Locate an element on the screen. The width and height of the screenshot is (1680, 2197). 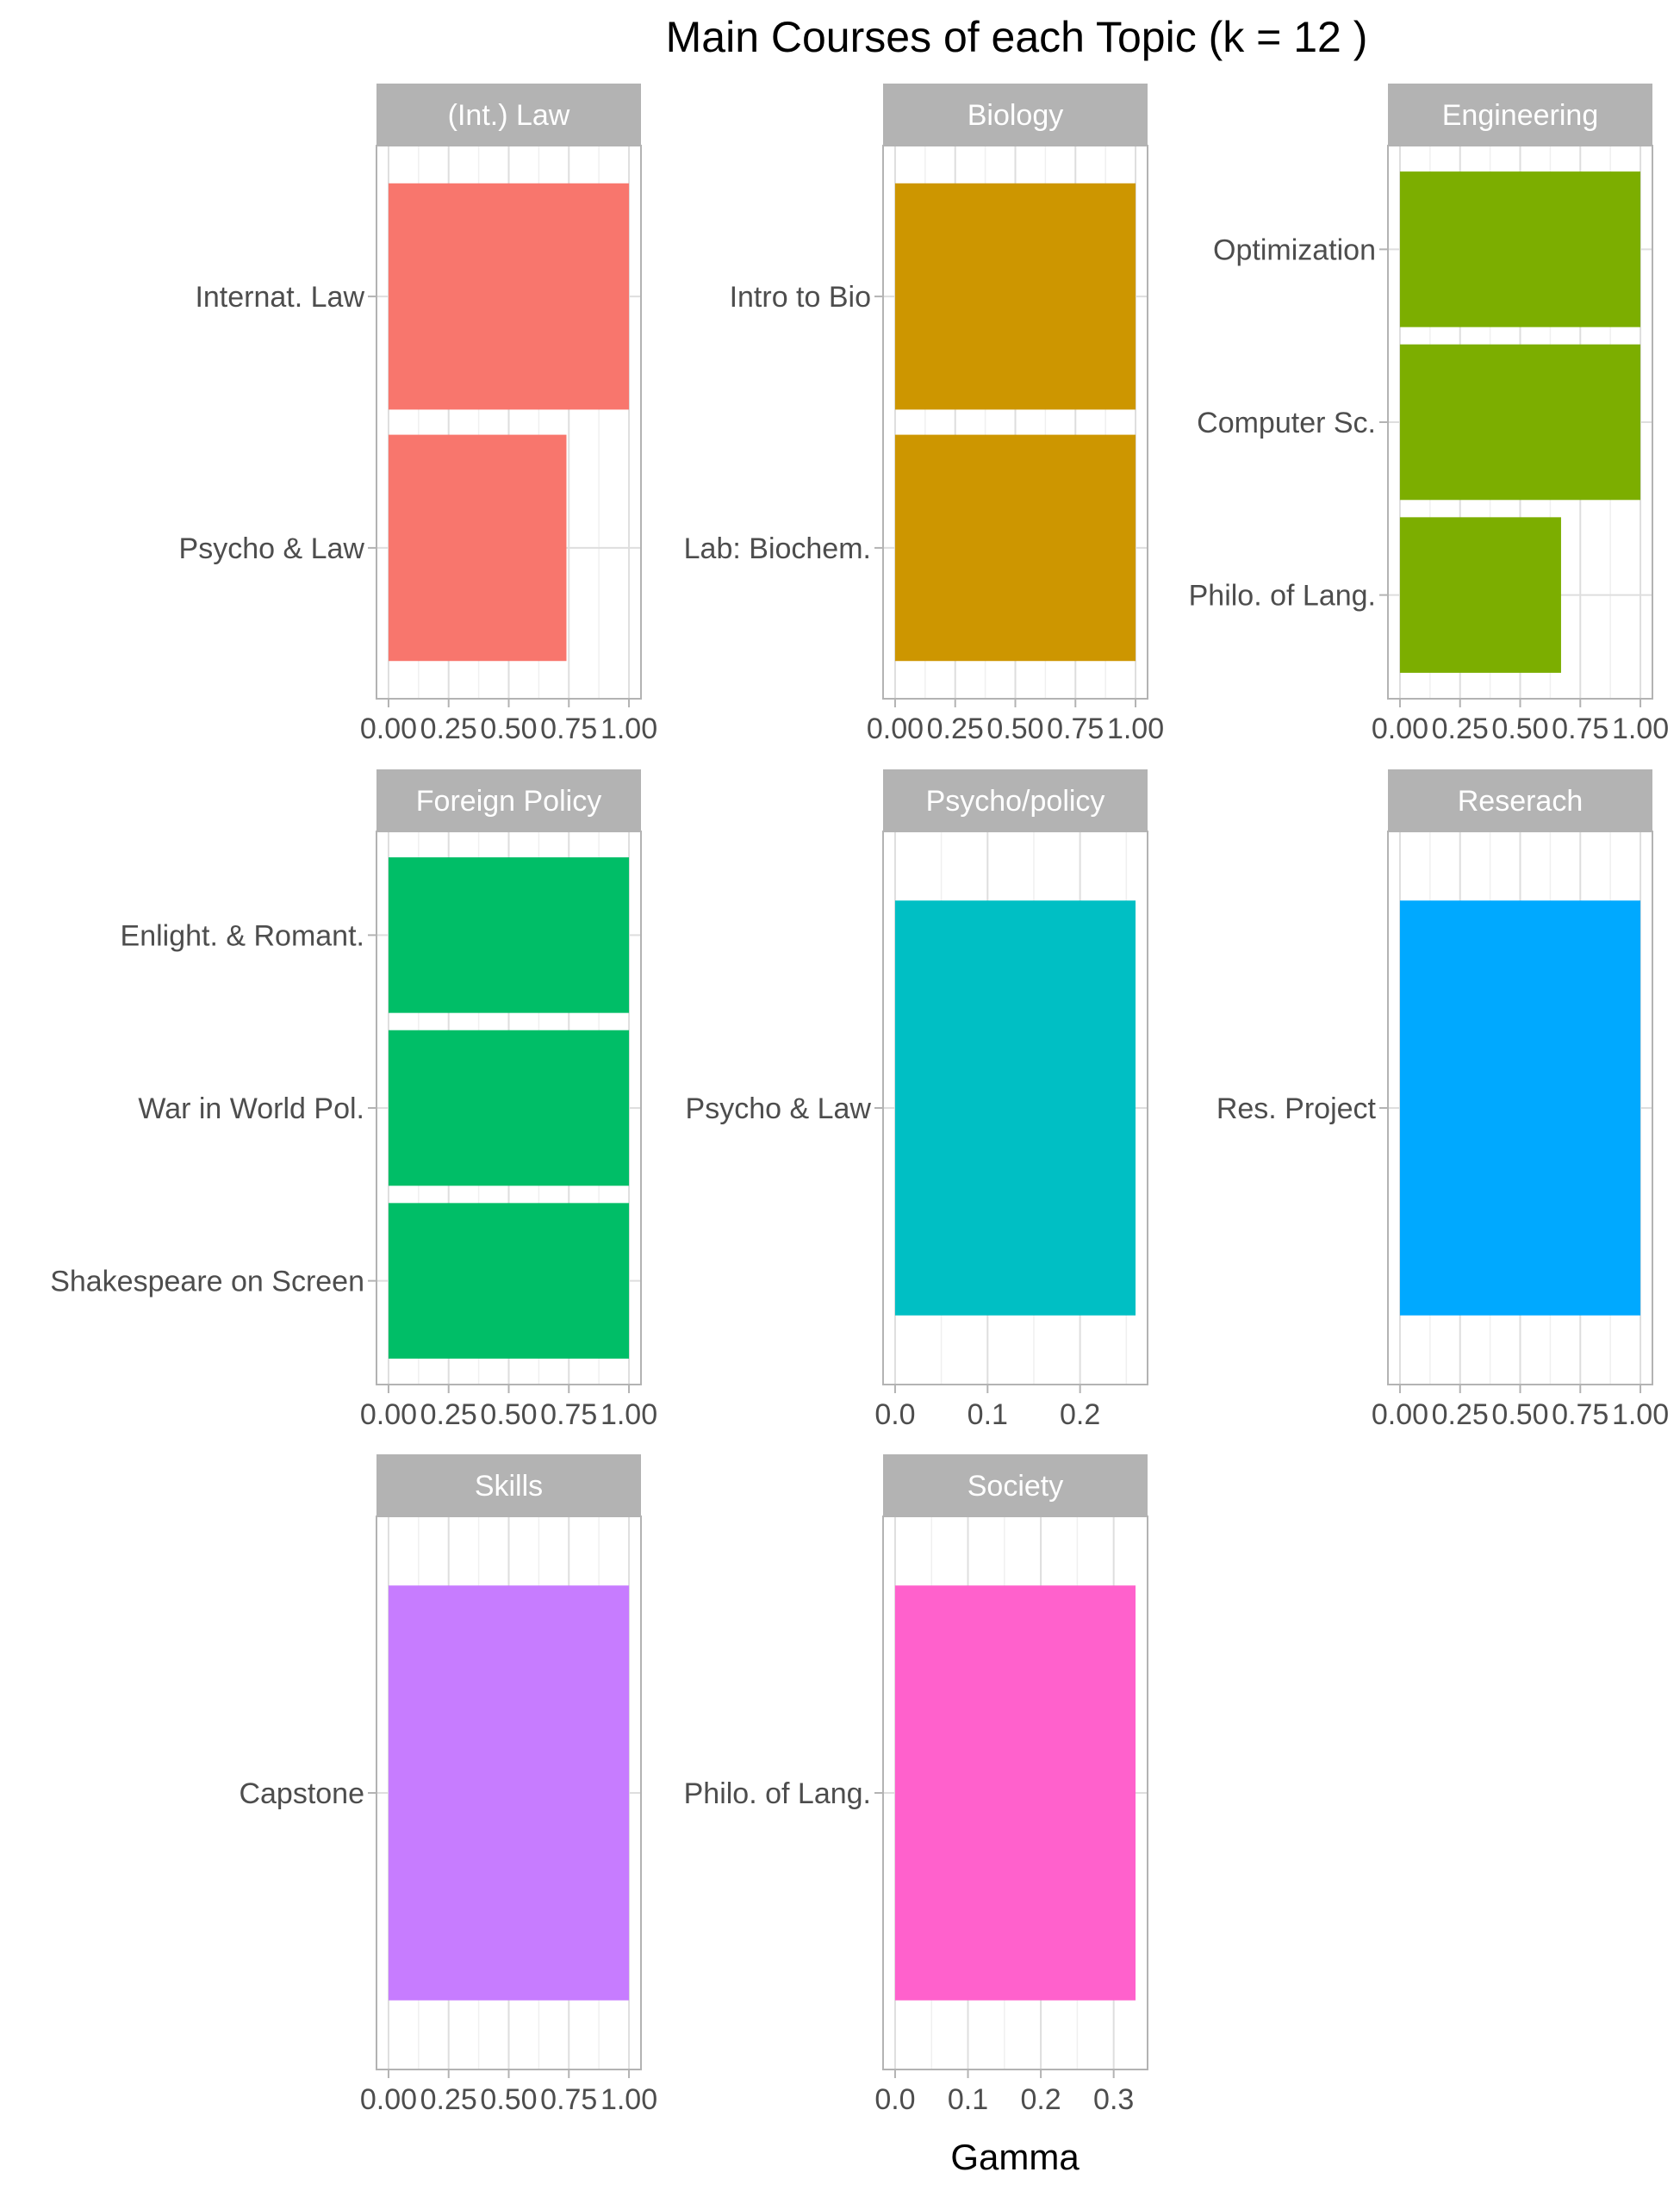
x-tick-label: 0.3 is located at coordinates (1114, 2100).